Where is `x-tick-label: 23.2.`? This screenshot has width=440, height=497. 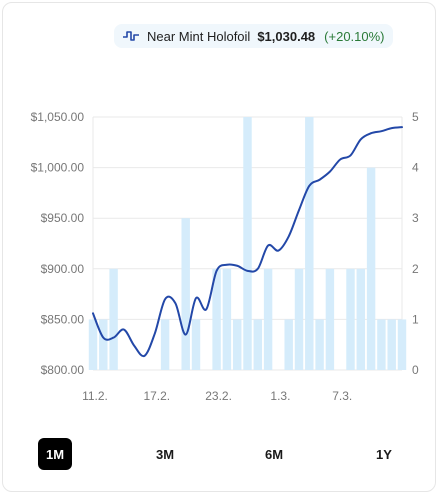 x-tick-label: 23.2. is located at coordinates (218, 396).